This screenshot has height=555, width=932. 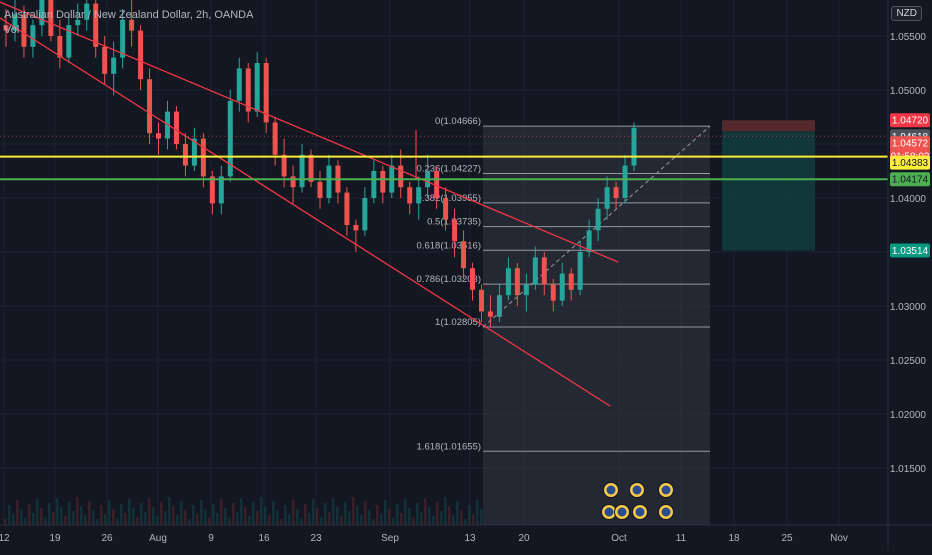 I want to click on event-markers, so click(x=637, y=501).